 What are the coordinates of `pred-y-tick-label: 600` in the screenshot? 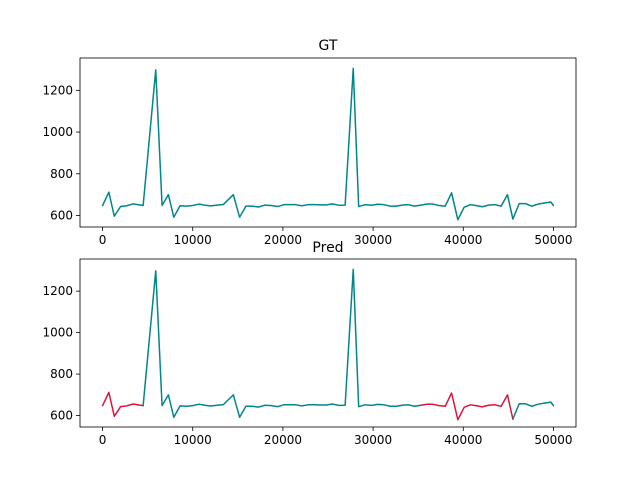 It's located at (61, 416).